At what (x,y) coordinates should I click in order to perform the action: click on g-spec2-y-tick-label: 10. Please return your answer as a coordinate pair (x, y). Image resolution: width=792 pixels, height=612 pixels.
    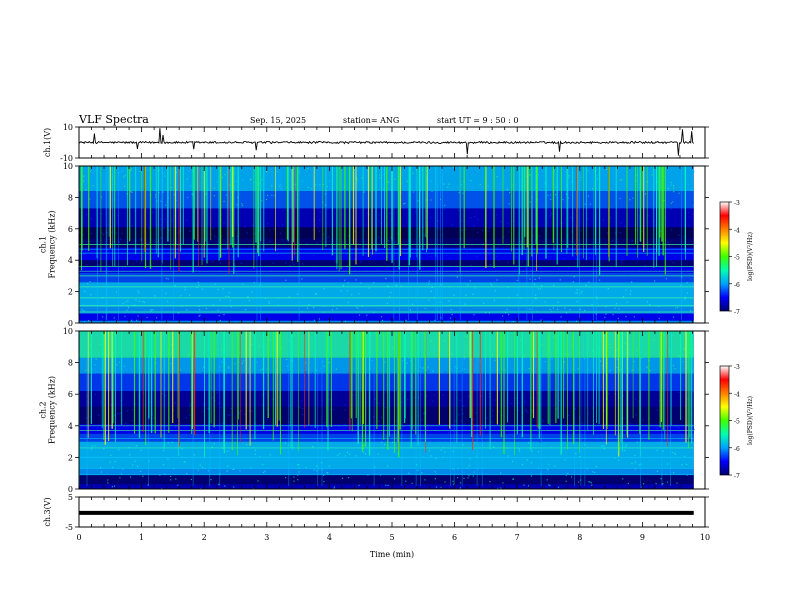
    Looking at the image, I should click on (68, 331).